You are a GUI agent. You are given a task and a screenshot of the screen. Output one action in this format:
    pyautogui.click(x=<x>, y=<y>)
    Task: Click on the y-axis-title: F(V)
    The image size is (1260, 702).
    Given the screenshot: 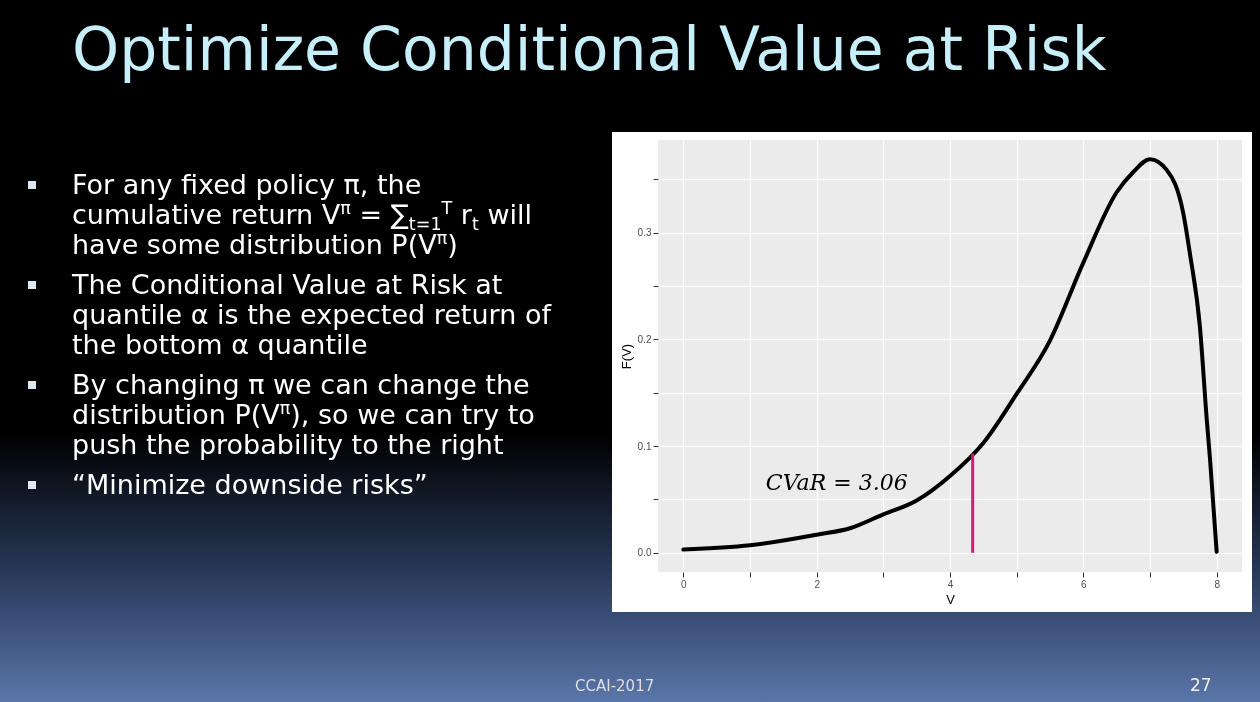 What is the action you would take?
    pyautogui.click(x=626, y=356)
    